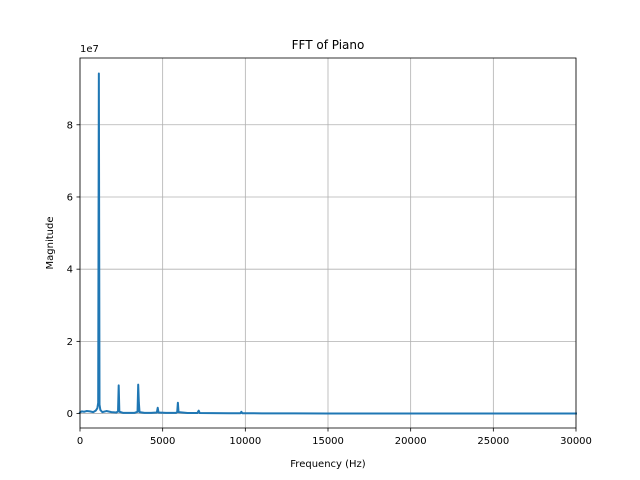  I want to click on y-tick-label: 2, so click(70, 342).